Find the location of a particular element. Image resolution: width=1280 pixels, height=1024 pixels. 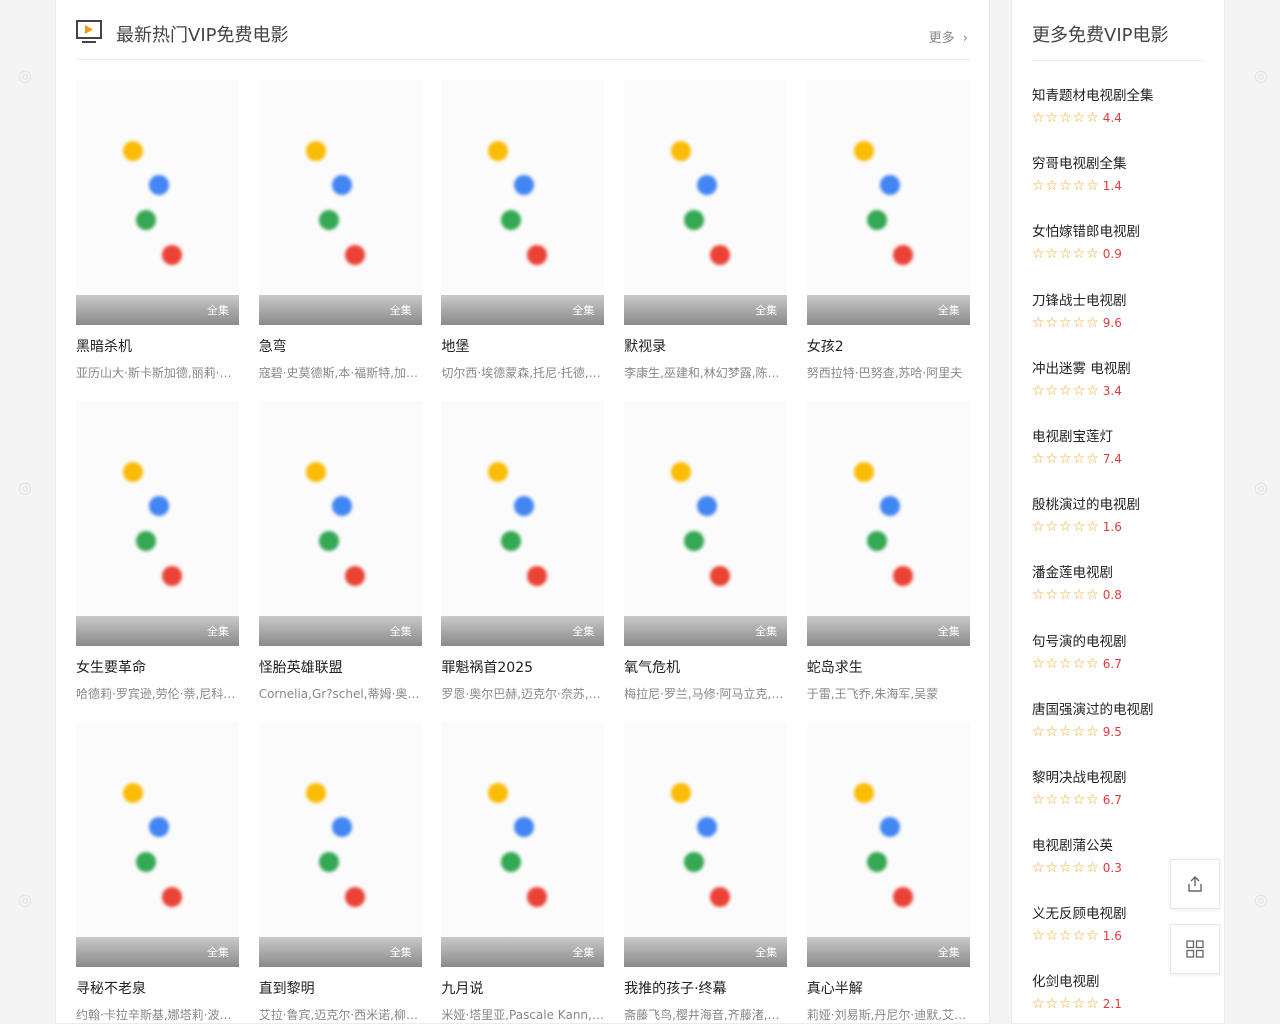

movie-title: 直到黎明 is located at coordinates (286, 989).